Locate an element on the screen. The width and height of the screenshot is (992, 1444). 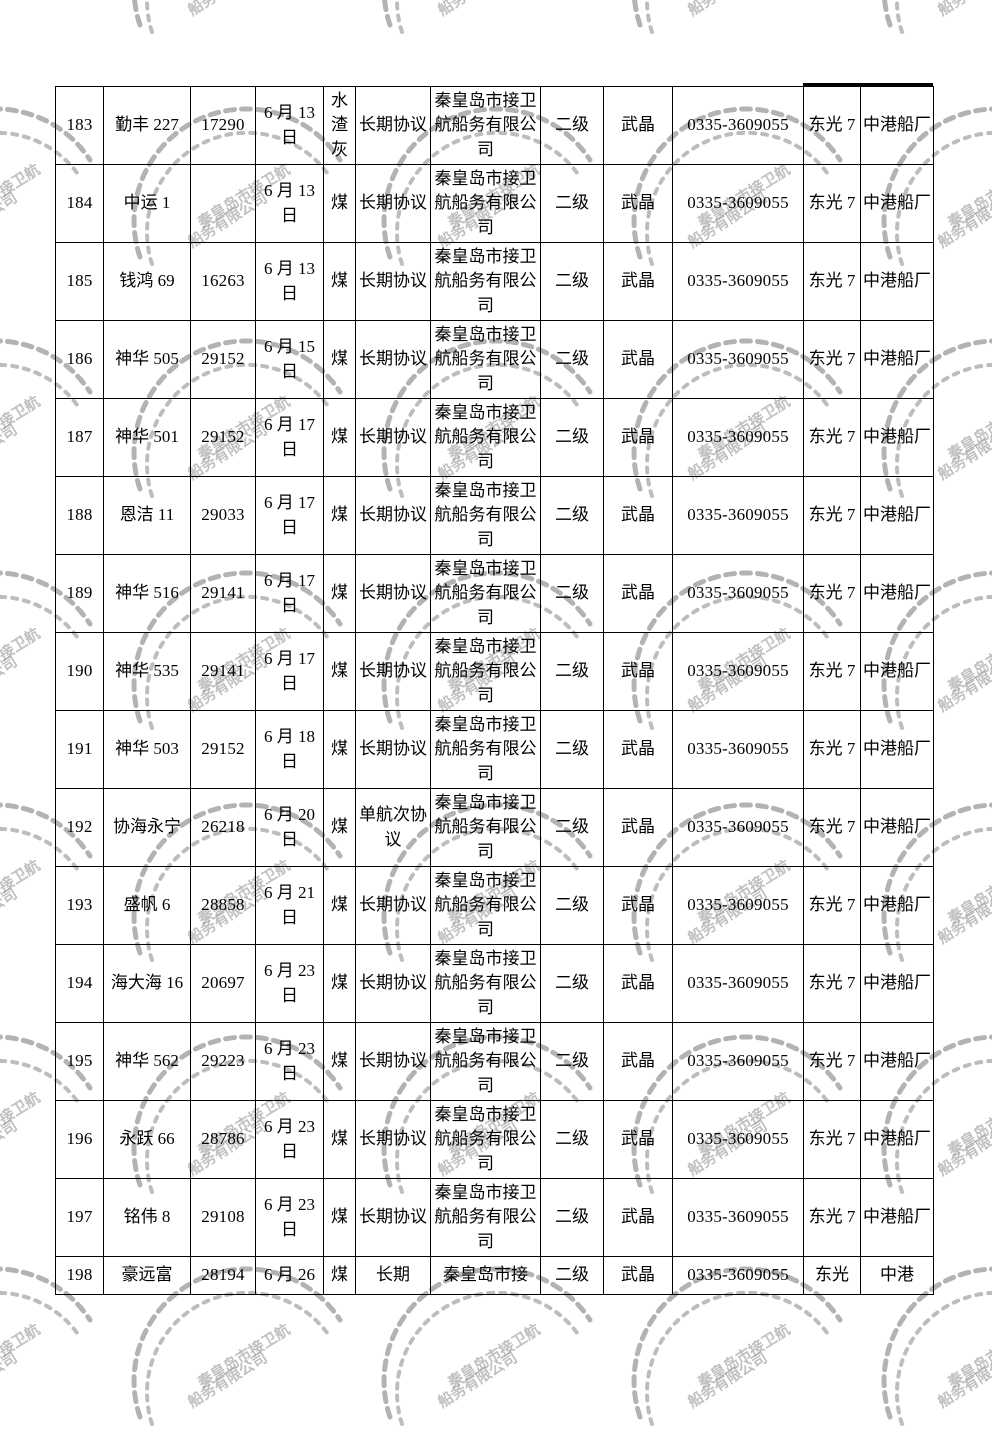
cell-date: 6 月 15 日 is located at coordinates (289, 359).